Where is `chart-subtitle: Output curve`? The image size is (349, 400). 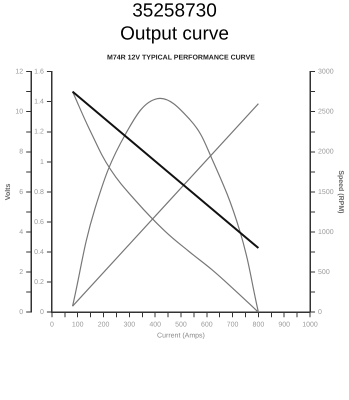 chart-subtitle: Output curve is located at coordinates (174, 33).